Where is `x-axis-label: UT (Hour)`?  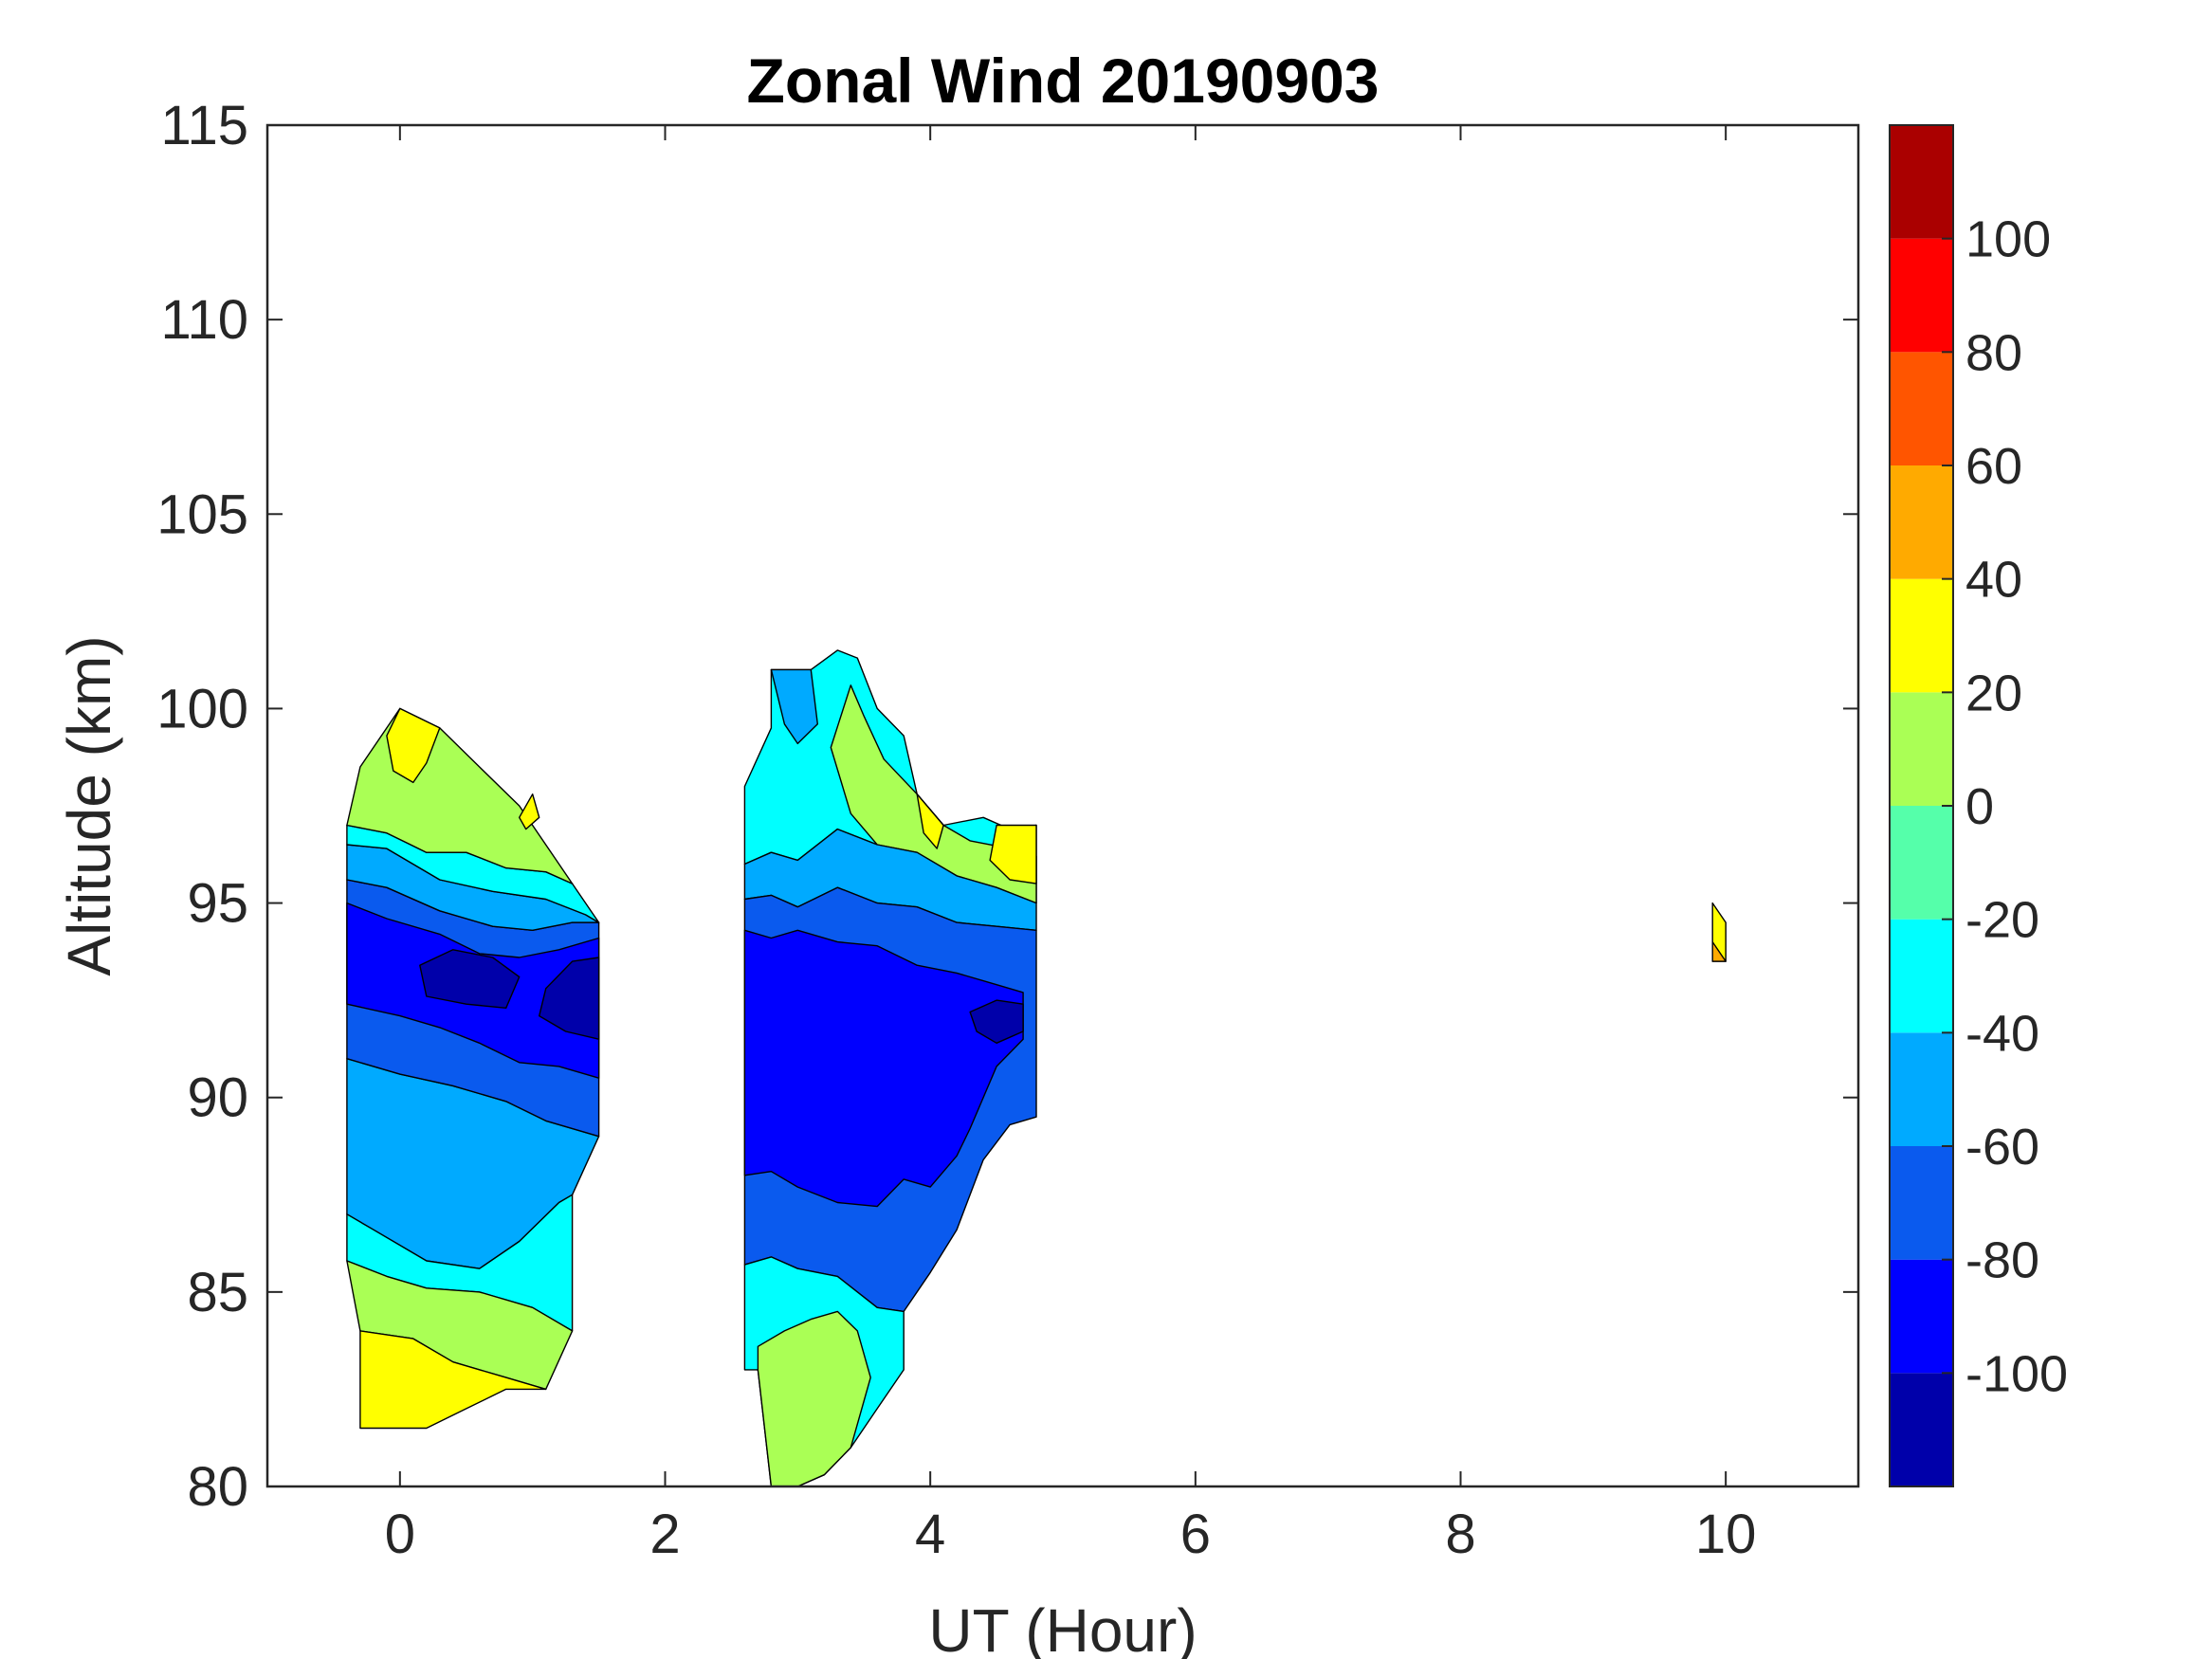 x-axis-label: UT (Hour) is located at coordinates (1062, 1627).